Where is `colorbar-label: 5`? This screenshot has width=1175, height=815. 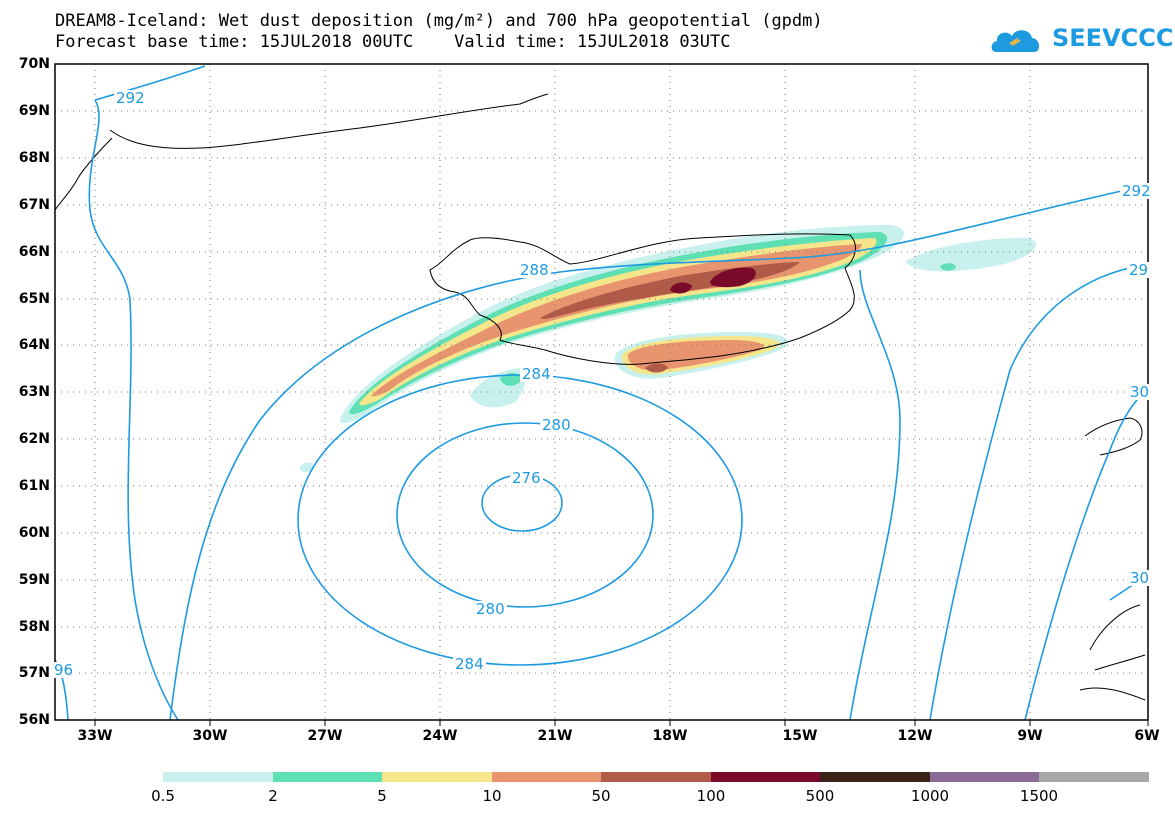
colorbar-label: 5 is located at coordinates (382, 796).